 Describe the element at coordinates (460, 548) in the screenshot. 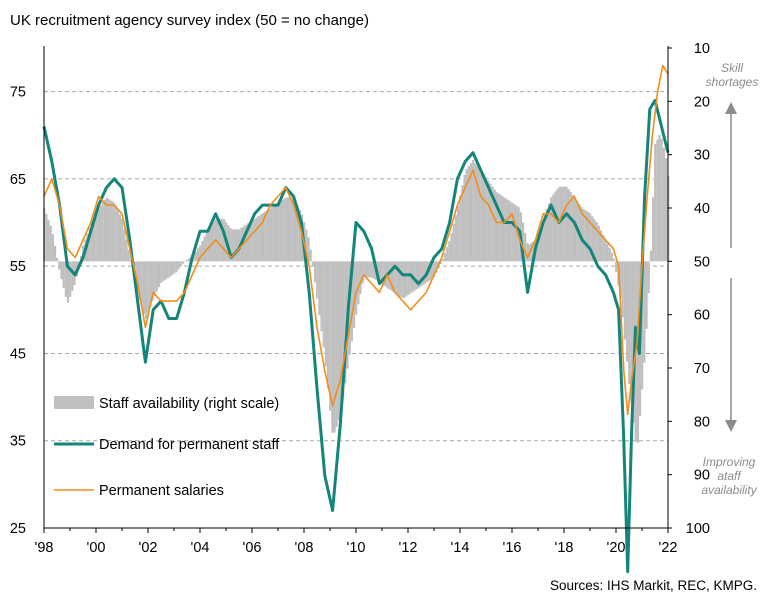

I see `x-tick-label: '14` at that location.